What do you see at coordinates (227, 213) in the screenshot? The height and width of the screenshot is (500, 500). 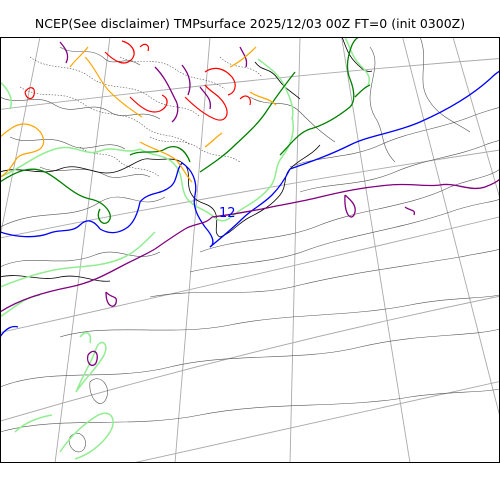 I see `contour-label: 12` at bounding box center [227, 213].